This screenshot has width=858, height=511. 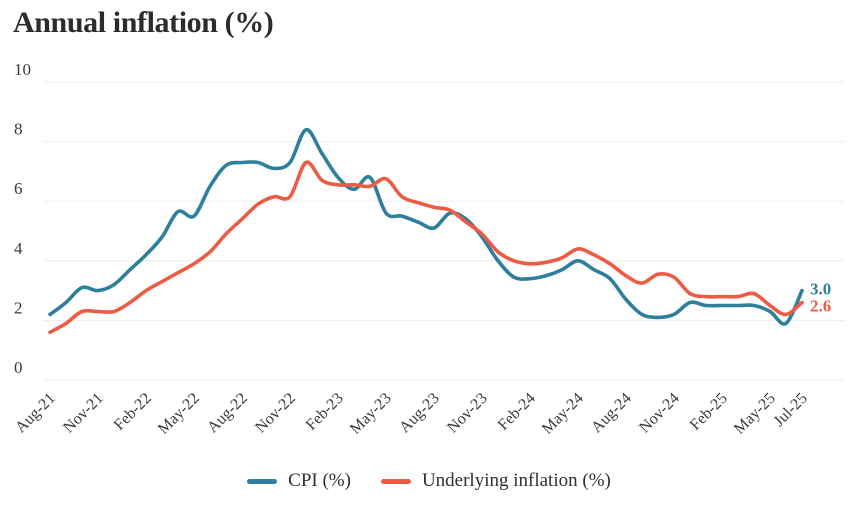 I want to click on y-axis-tick-label: 6, so click(x=18, y=188).